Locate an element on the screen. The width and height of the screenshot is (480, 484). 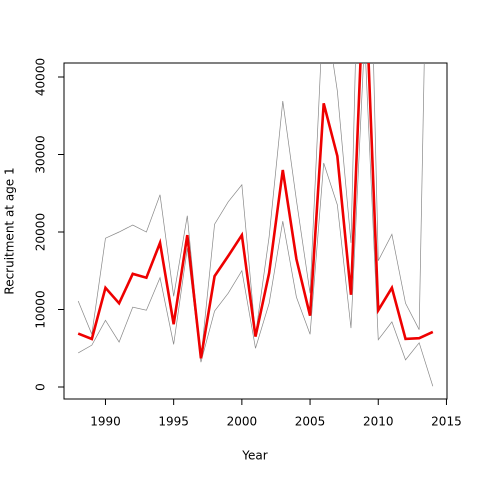
x-tick-label: 2005 is located at coordinates (310, 422).